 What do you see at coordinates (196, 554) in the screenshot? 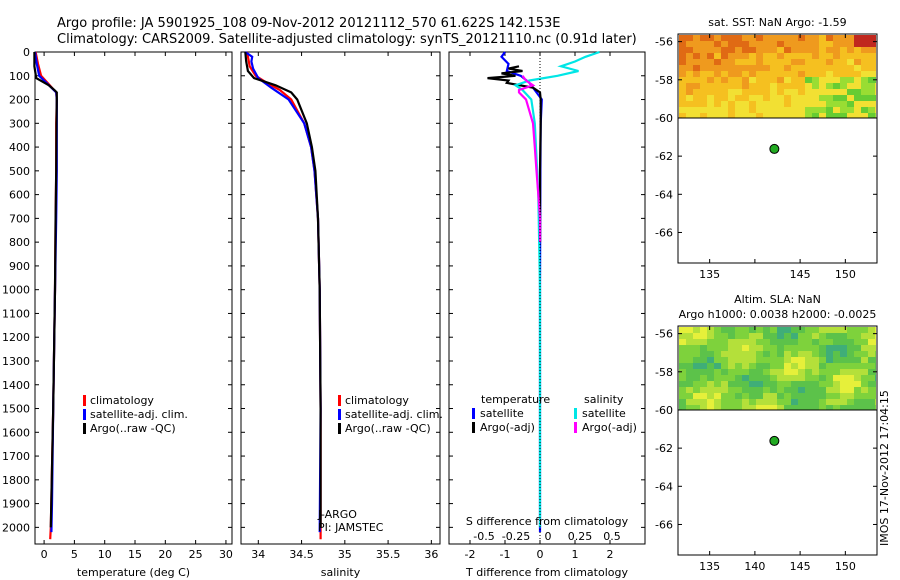
I see `x-tick-label: 25` at bounding box center [196, 554].